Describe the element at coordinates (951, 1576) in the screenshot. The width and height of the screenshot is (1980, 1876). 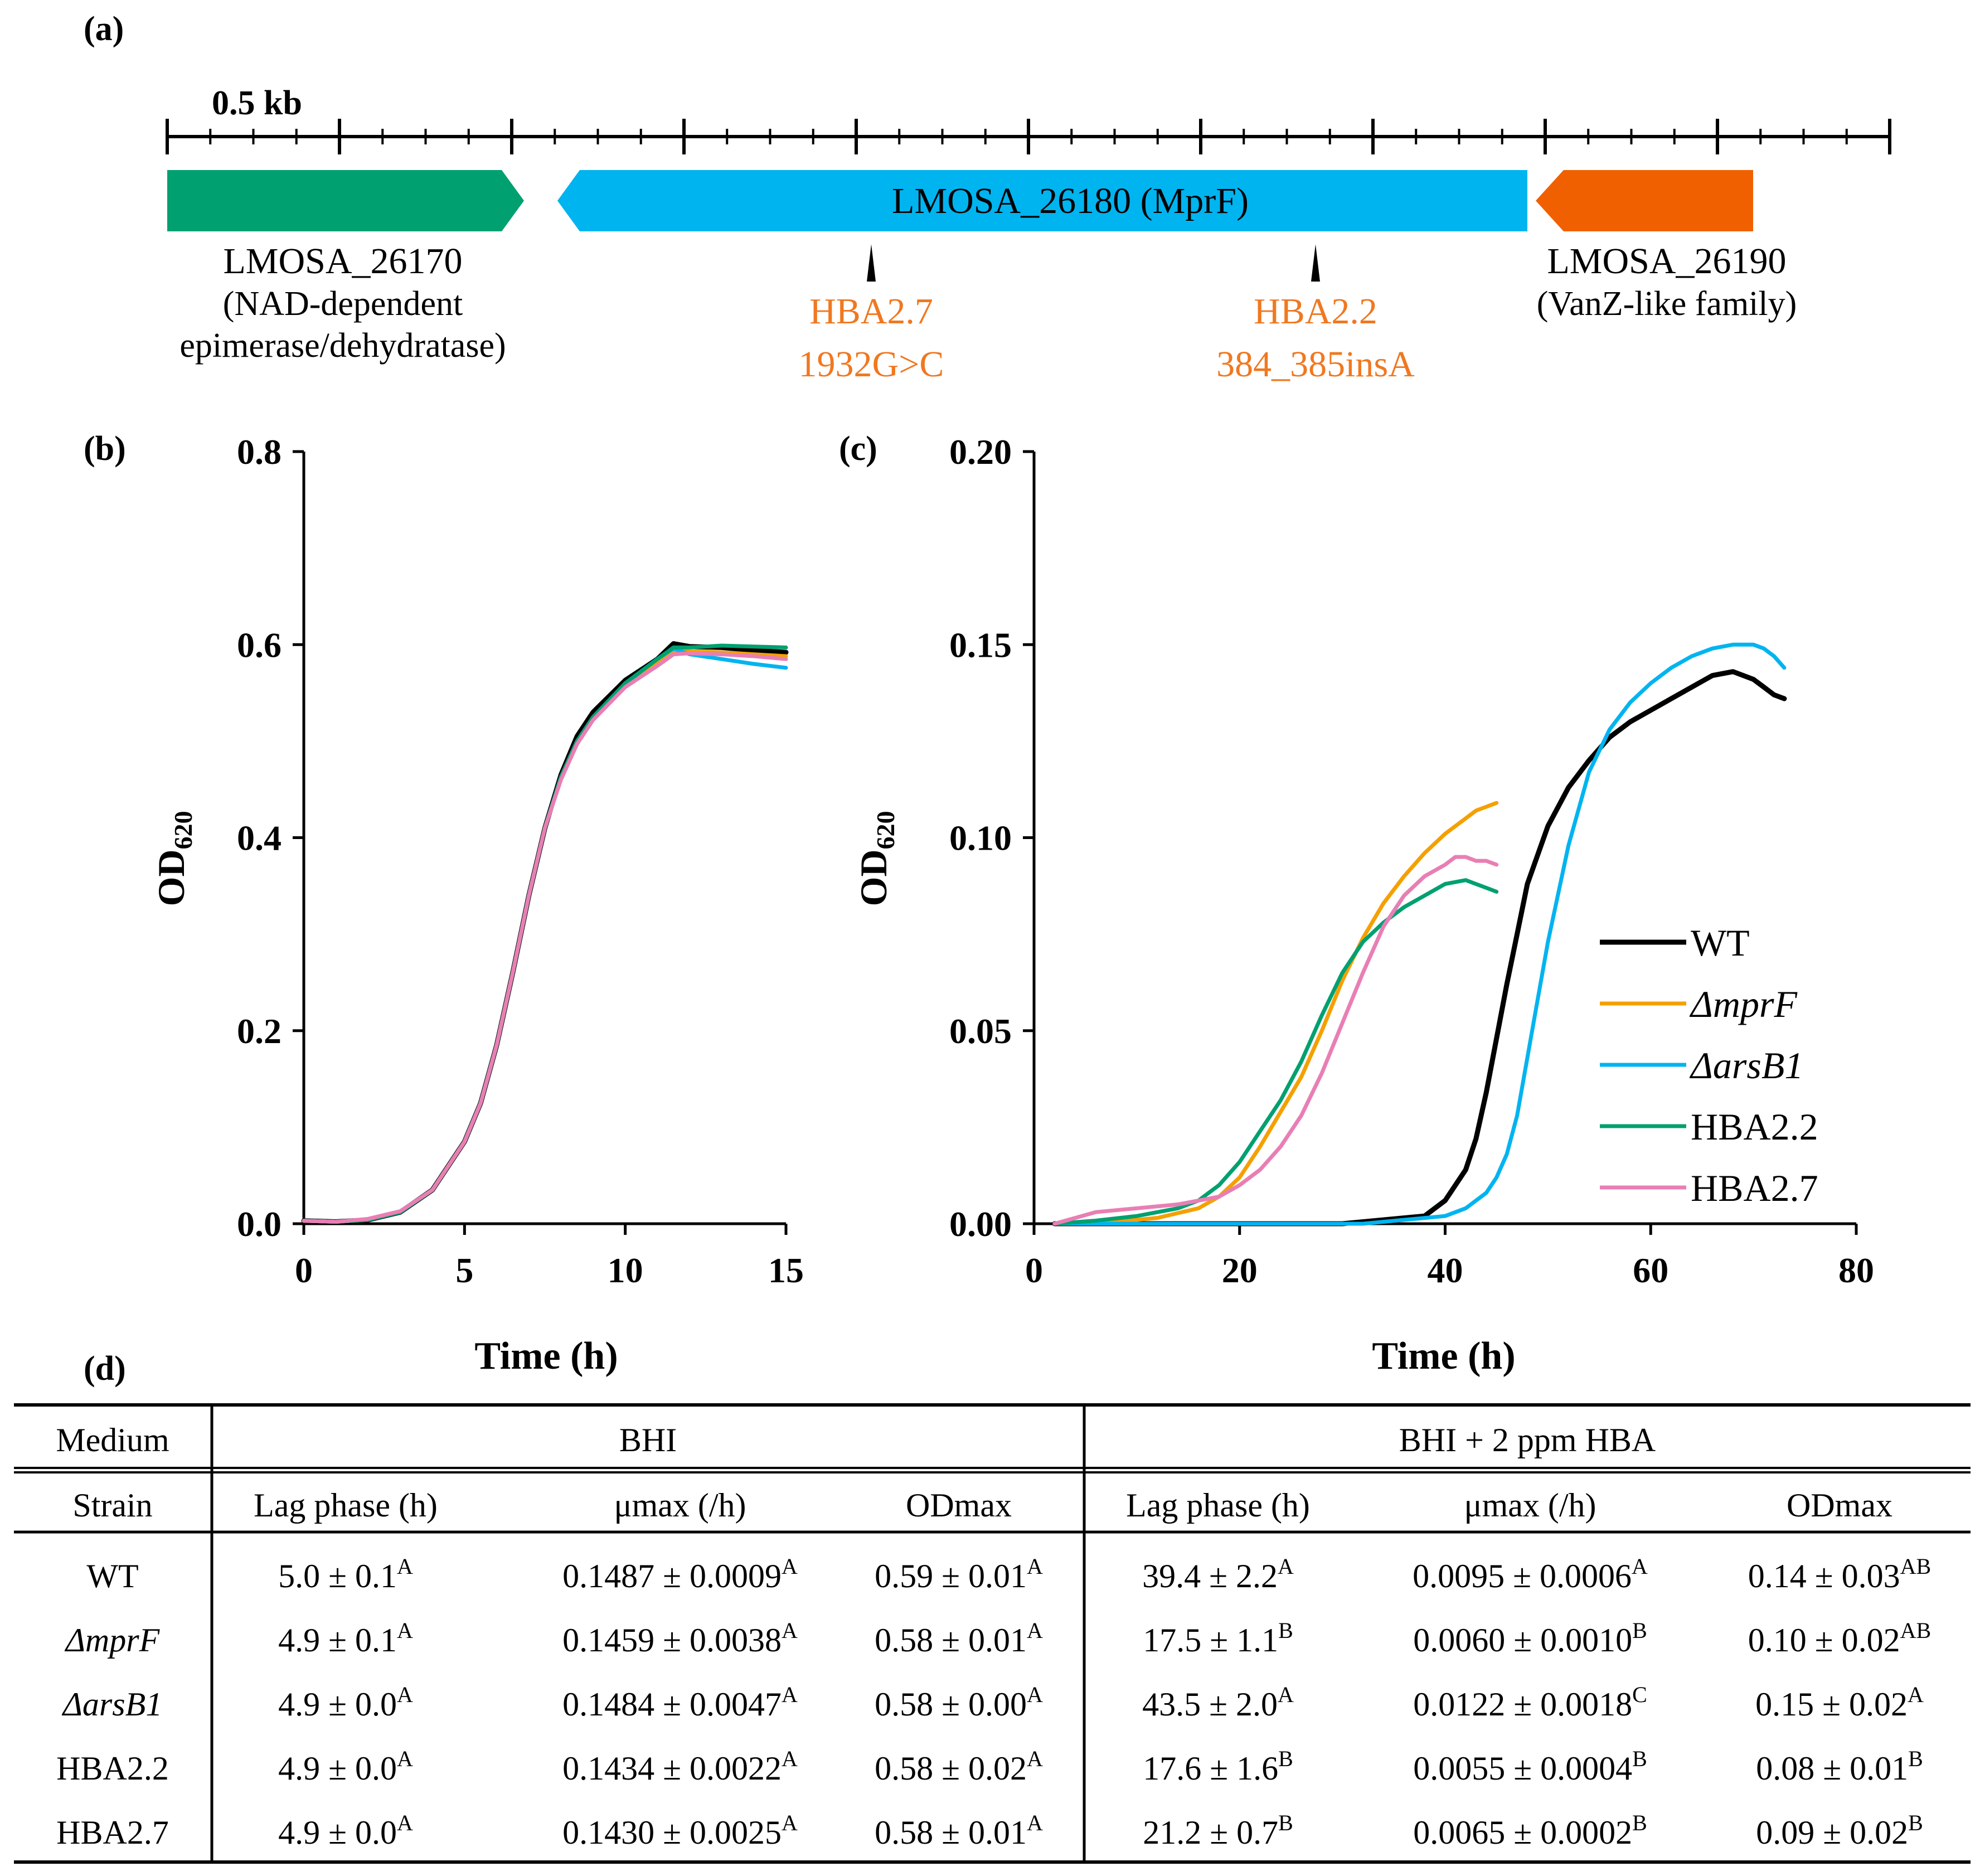
I see `table-cell-value: 0.59 ± 0.01` at that location.